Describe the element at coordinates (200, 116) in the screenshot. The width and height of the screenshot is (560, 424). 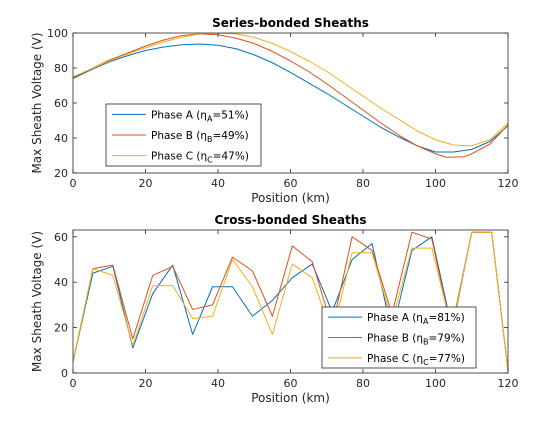
I see `legend-label: Phase A (ηA=51%)` at that location.